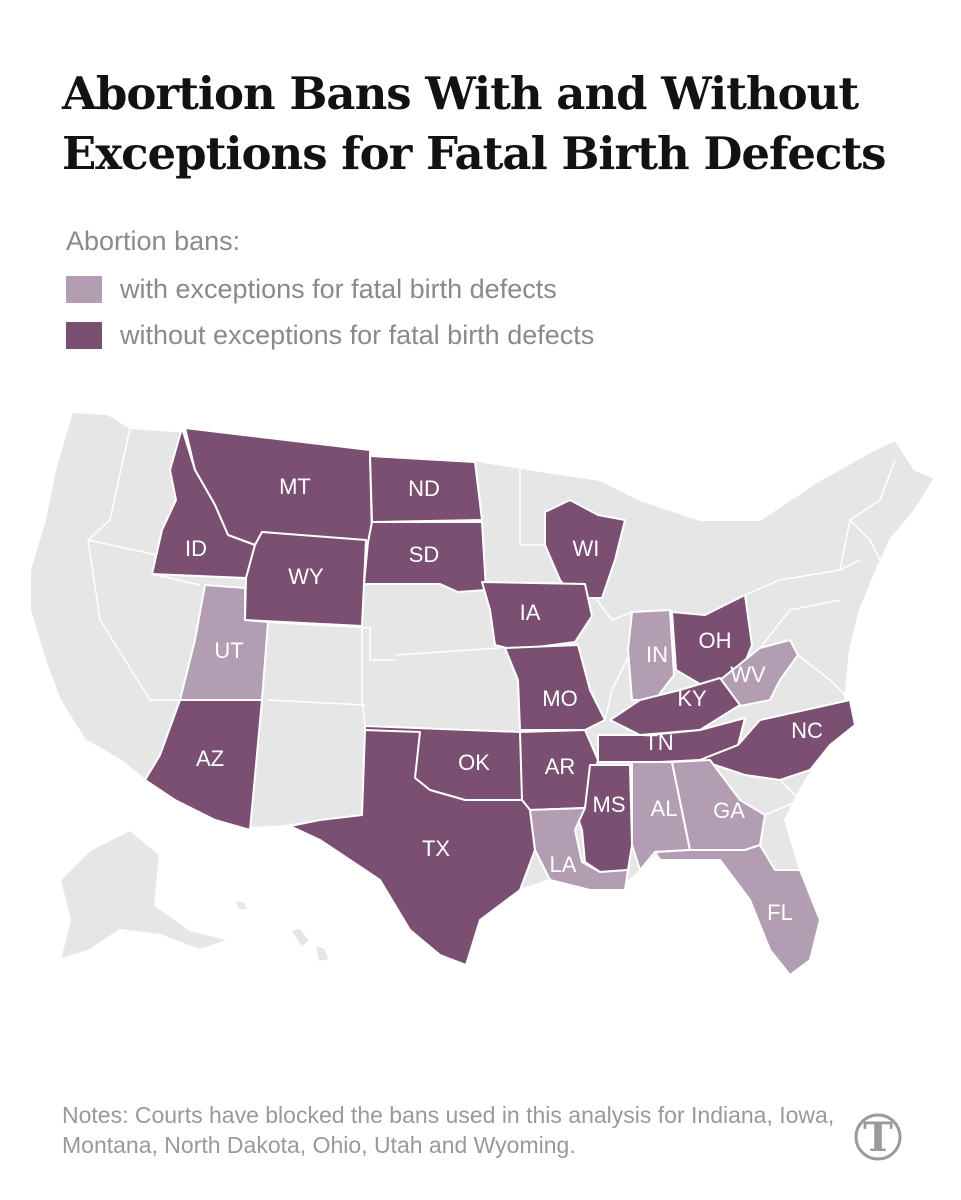 This screenshot has width=961, height=1200. Describe the element at coordinates (153, 241) in the screenshot. I see `legend-heading: Abortion bans:` at that location.